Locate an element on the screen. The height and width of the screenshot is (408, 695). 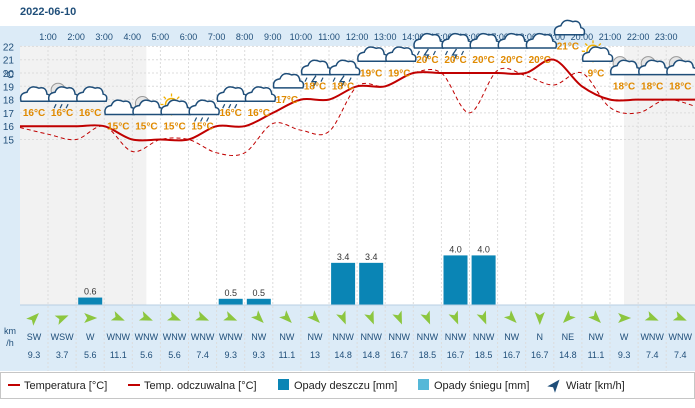
hour-label: 9:00 is located at coordinates (273, 37).